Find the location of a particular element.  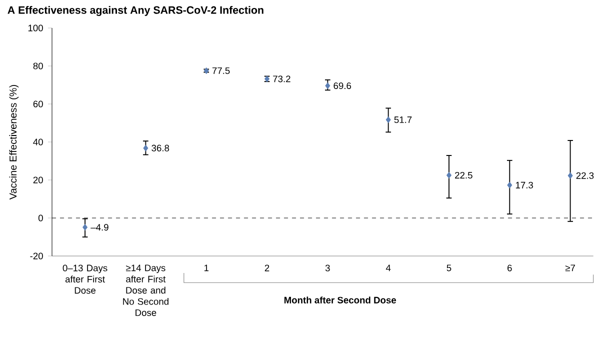

data-label: 73.2 is located at coordinates (281, 79).